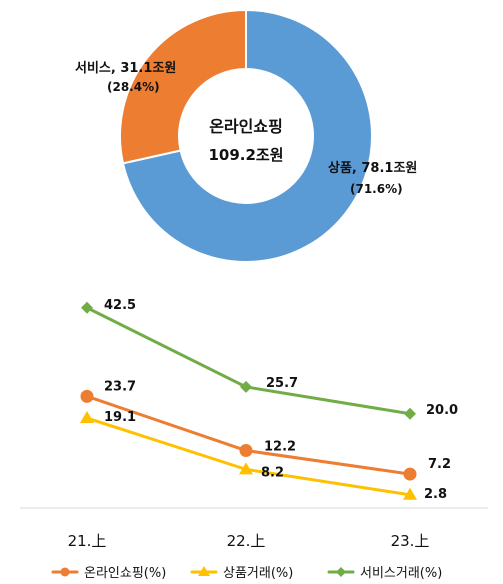 Image resolution: width=503 pixels, height=584 pixels. What do you see at coordinates (280, 447) in the screenshot?
I see `data-label-online-2: 12.2` at bounding box center [280, 447].